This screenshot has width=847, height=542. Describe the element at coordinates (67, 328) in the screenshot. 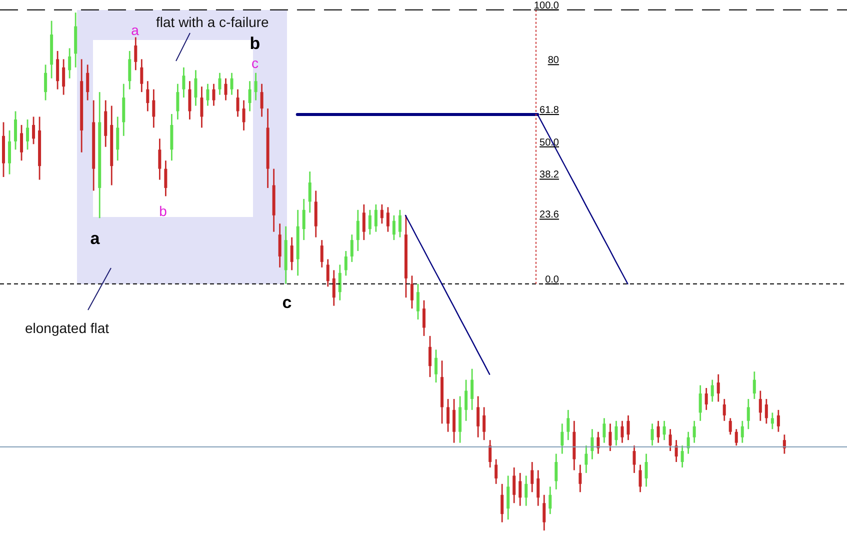

I see `annotation: elongated flat` at that location.